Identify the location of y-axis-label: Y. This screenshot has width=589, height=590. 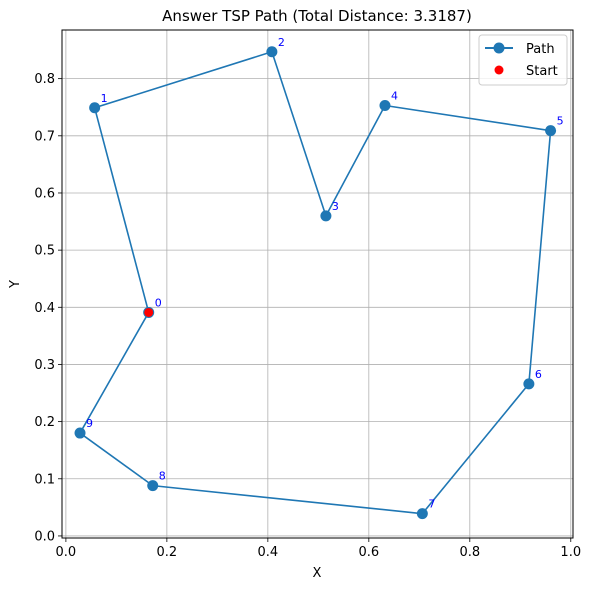
(15, 284).